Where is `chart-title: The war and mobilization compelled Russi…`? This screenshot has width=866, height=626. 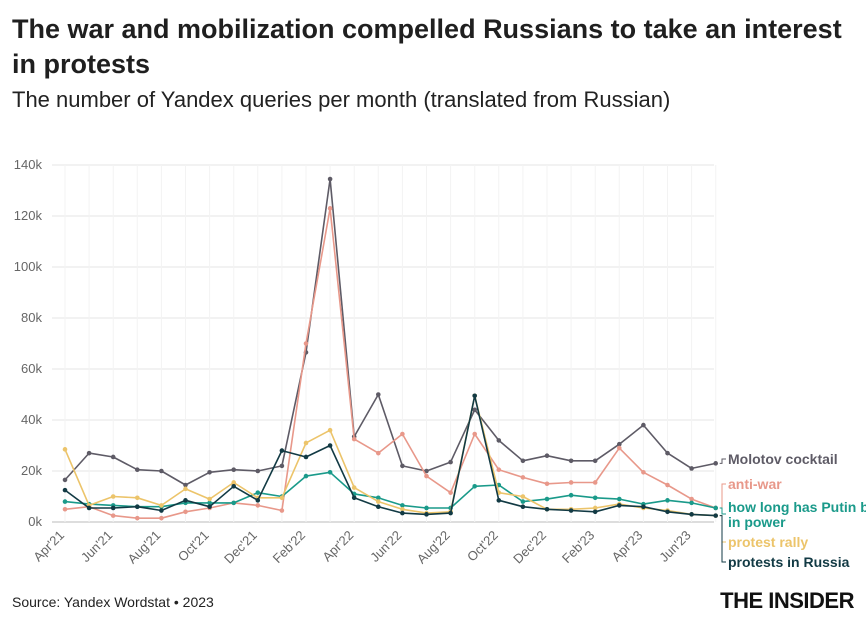 chart-title: The war and mobilization compelled Russi… is located at coordinates (427, 46).